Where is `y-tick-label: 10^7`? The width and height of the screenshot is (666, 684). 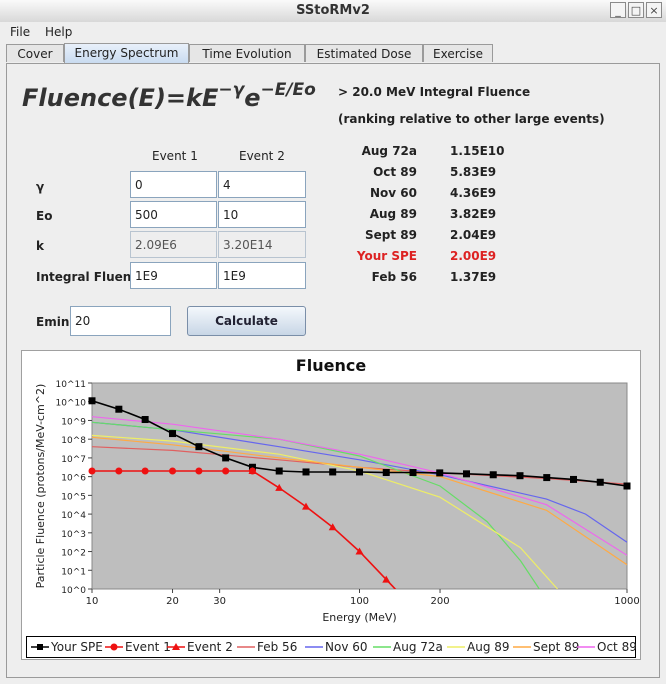
y-tick-label: 10^7 is located at coordinates (73, 460).